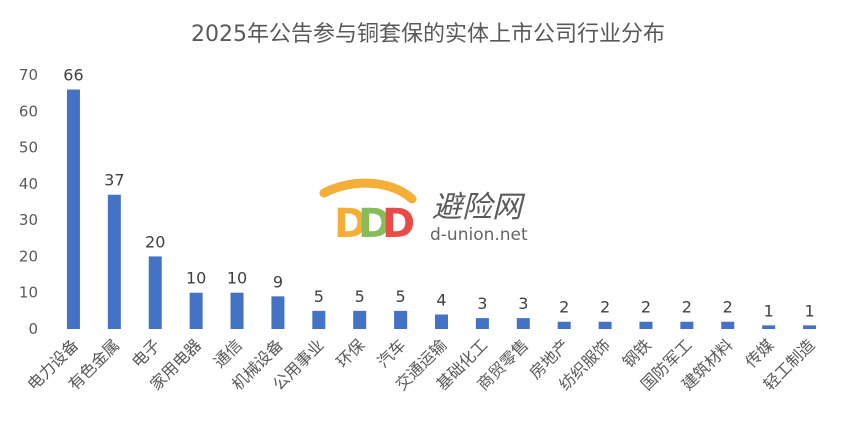  Describe the element at coordinates (423, 212) in the screenshot. I see `watermark-logo: D D D 避险网 d-union.net` at that location.